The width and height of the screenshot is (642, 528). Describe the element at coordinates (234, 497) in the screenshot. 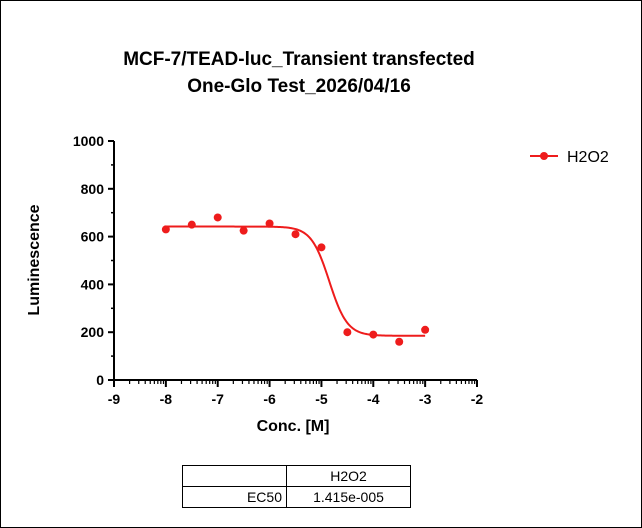

I see `results-table-row-label: EC50` at that location.